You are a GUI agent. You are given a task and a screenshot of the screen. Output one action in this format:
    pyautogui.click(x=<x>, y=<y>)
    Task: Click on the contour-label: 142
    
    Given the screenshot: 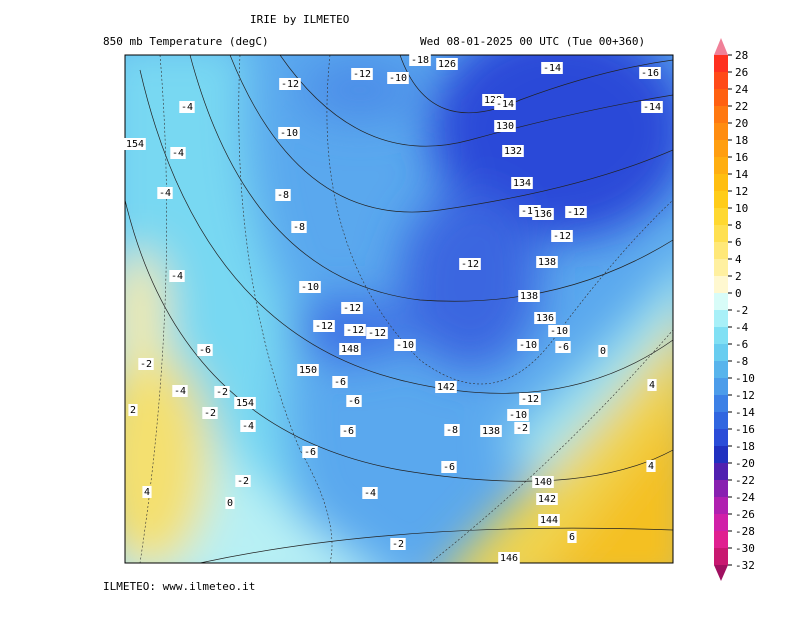 What is the action you would take?
    pyautogui.click(x=446, y=387)
    